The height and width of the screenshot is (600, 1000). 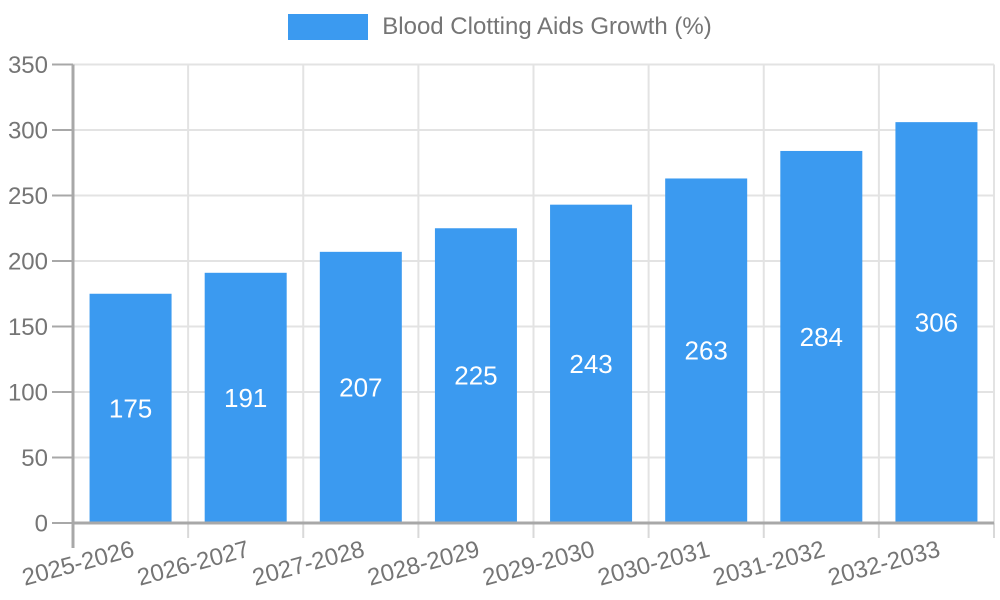 What do you see at coordinates (539, 564) in the screenshot?
I see `x-axis-label: 2029-2030` at bounding box center [539, 564].